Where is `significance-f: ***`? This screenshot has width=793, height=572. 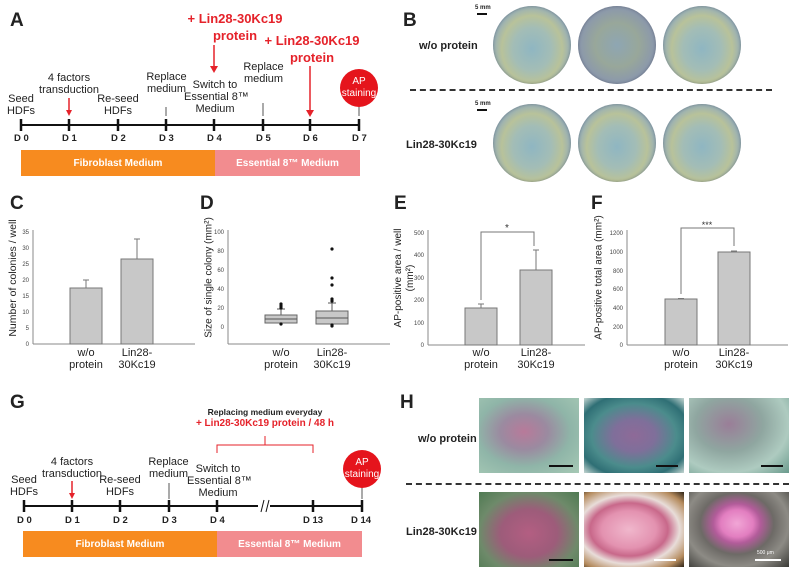 significance-f: *** is located at coordinates (707, 225).